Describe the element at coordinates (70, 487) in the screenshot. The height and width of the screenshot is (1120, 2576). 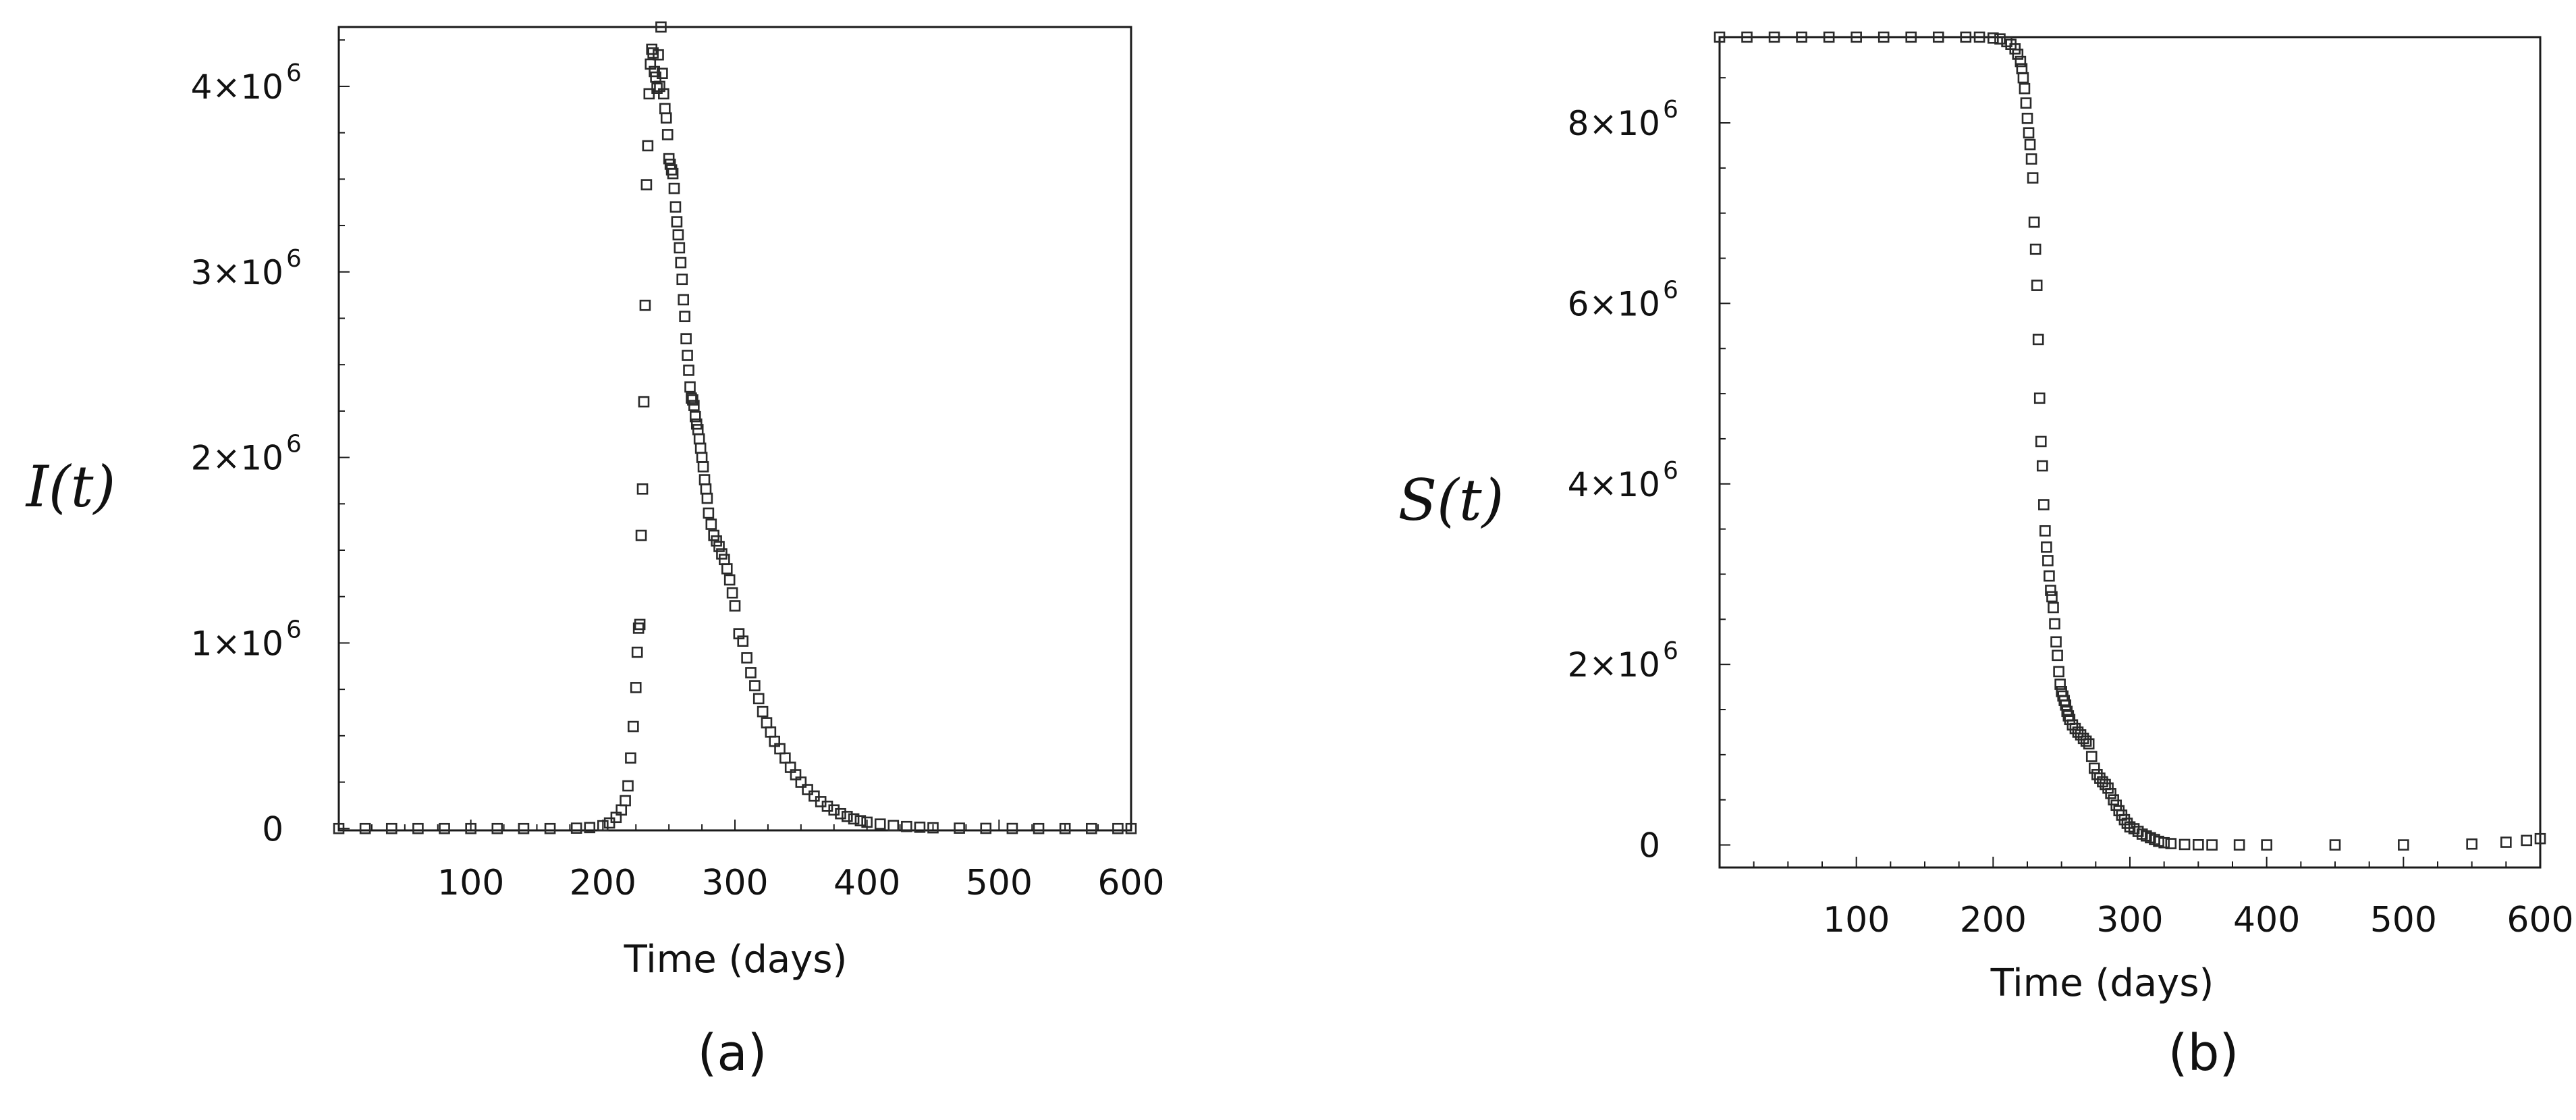
I see `y-axis-label: I(t)` at that location.